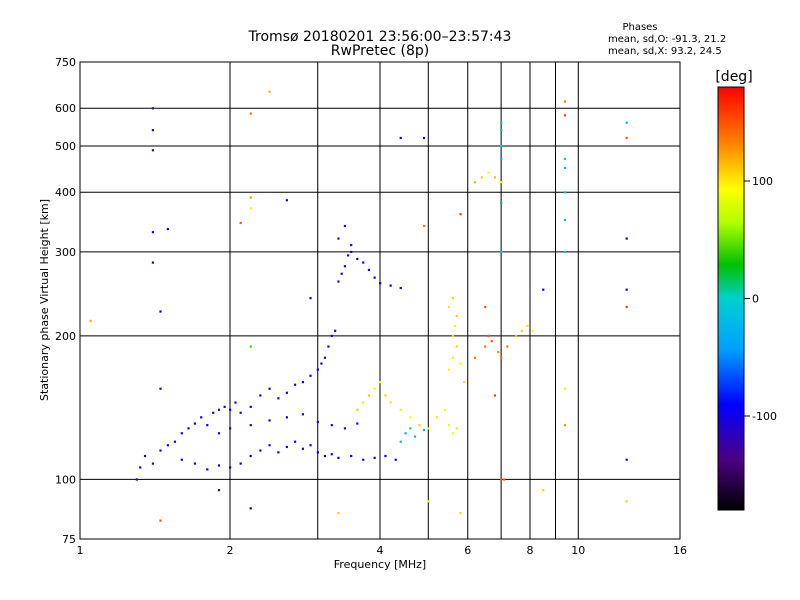  What do you see at coordinates (764, 416) in the screenshot?
I see `colorbar-tick-label: -100` at bounding box center [764, 416].